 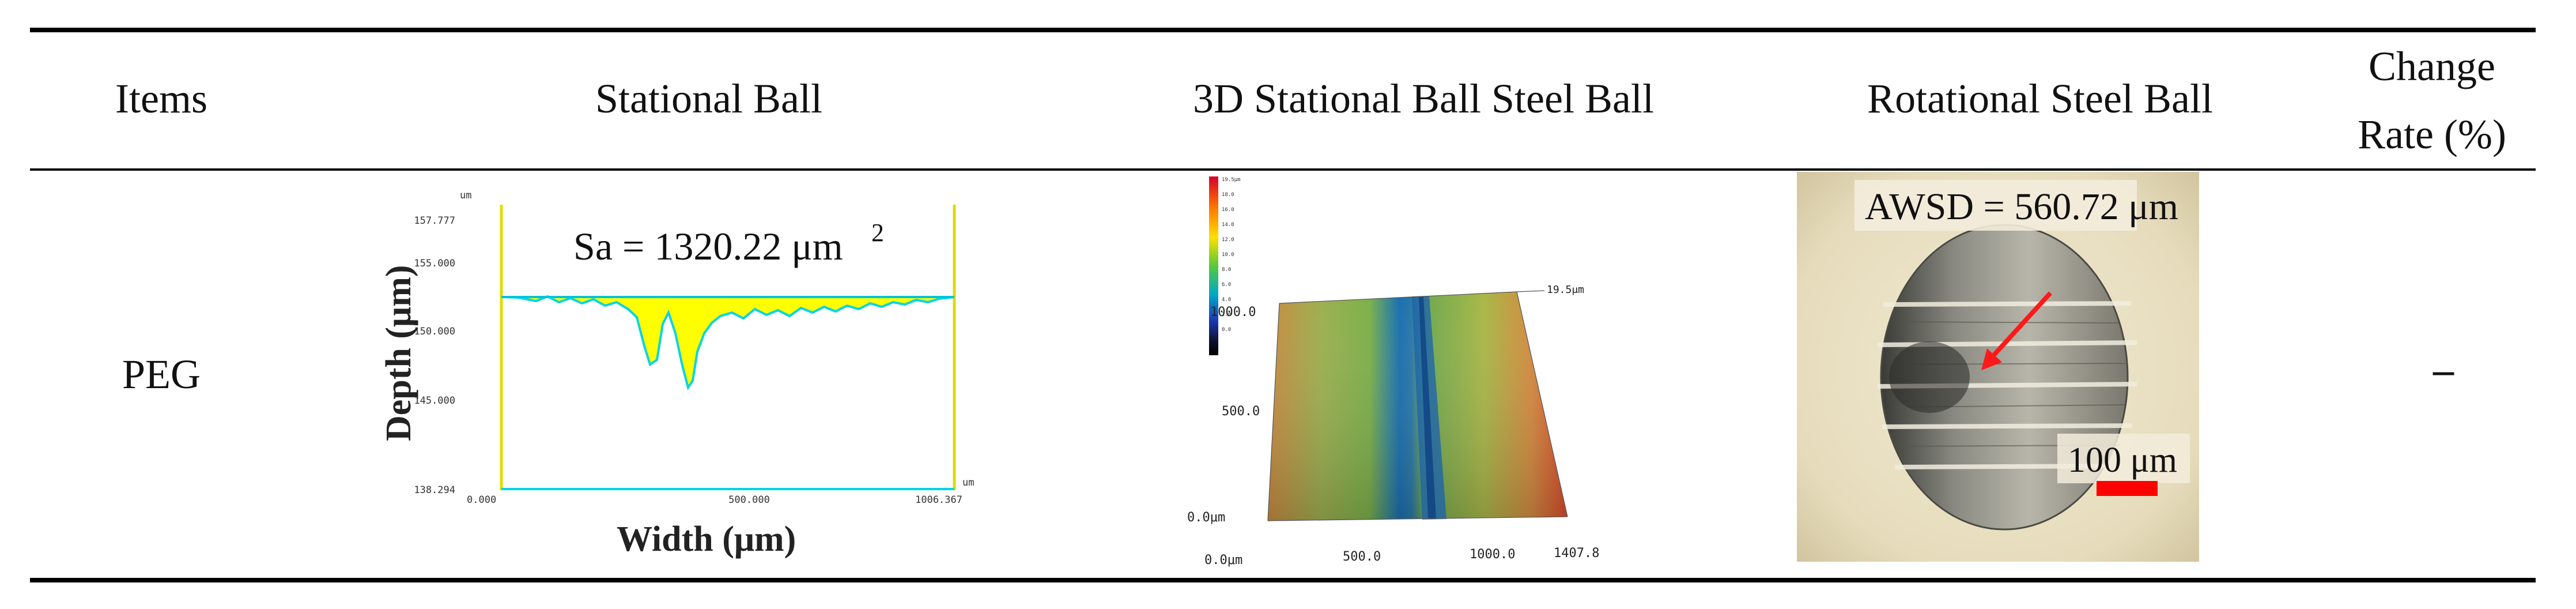 What do you see at coordinates (1565, 290) in the screenshot?
I see `top-right-label: 19.5μm` at bounding box center [1565, 290].